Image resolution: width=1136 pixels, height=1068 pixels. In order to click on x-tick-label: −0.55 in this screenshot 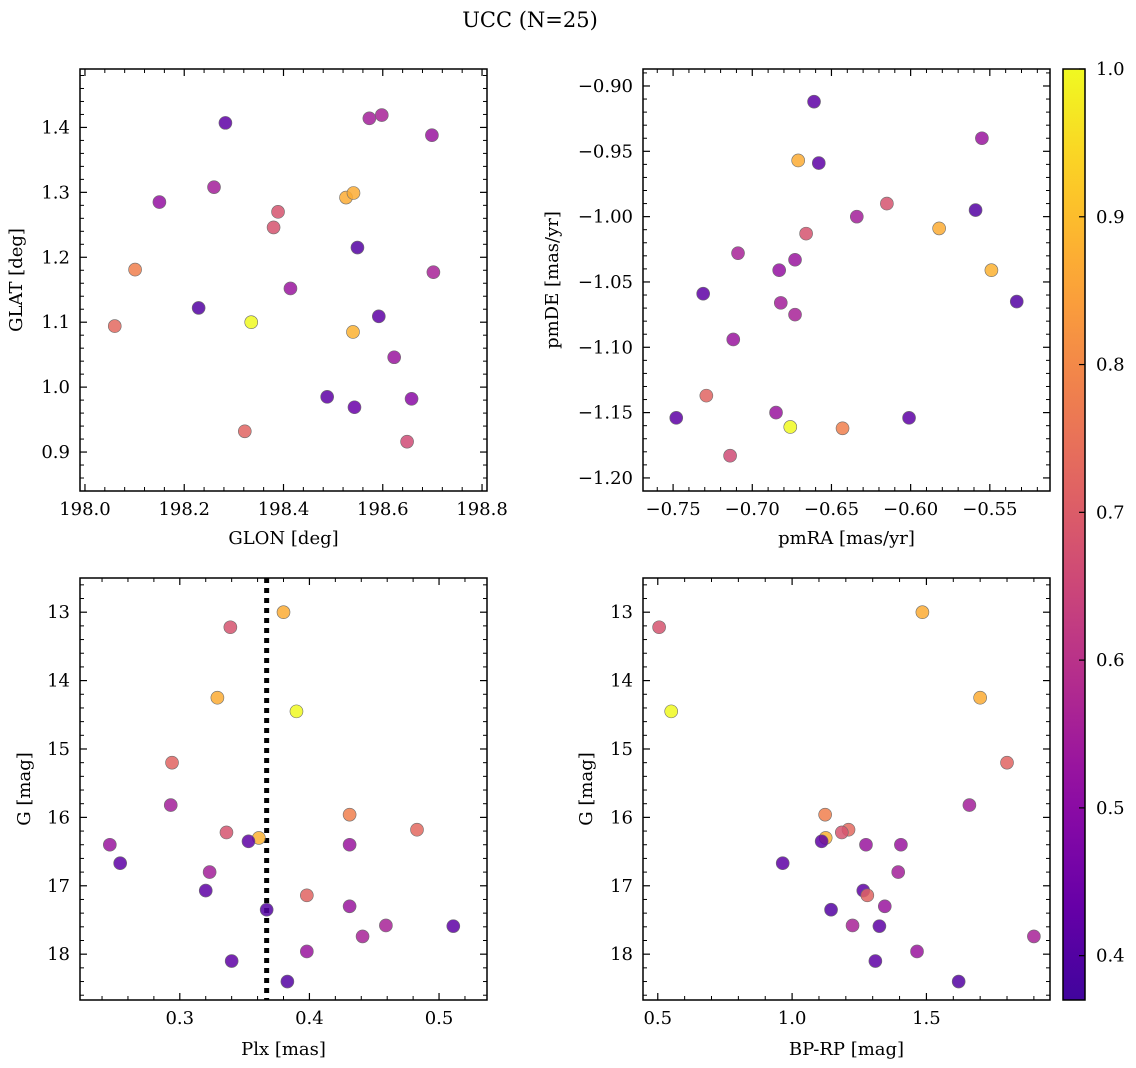, I will do `click(989, 509)`.